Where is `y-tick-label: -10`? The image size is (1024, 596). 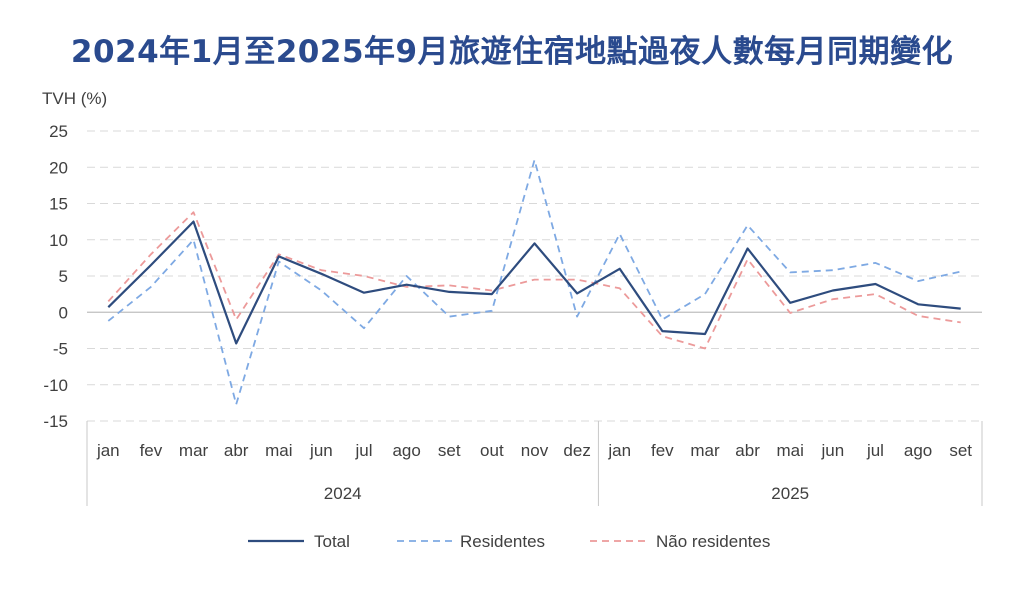
y-tick-label: -10 is located at coordinates (55, 385).